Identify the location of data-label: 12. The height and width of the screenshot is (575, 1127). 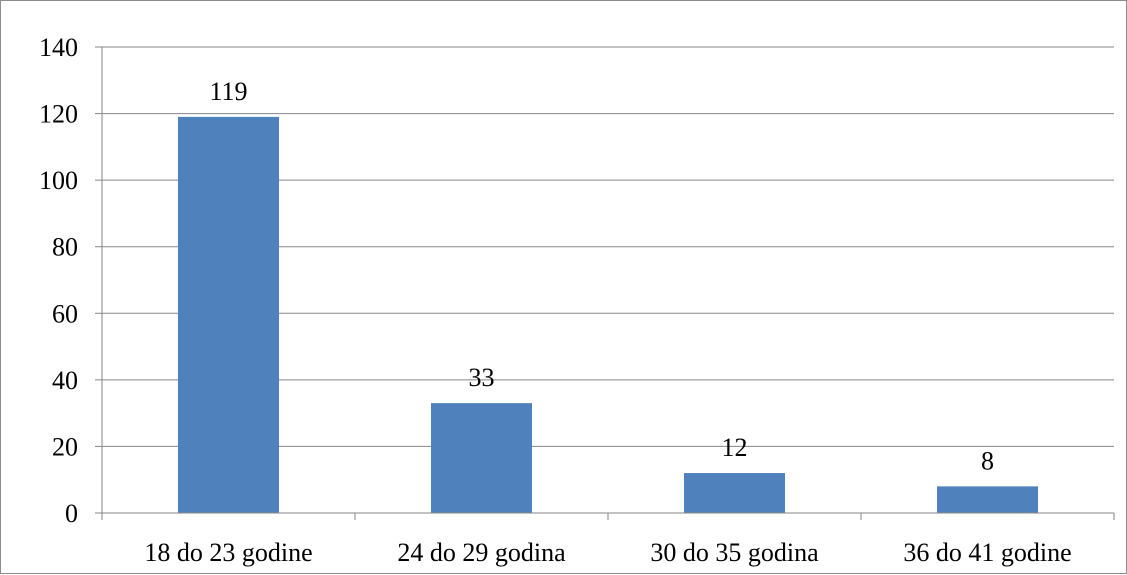
(735, 447).